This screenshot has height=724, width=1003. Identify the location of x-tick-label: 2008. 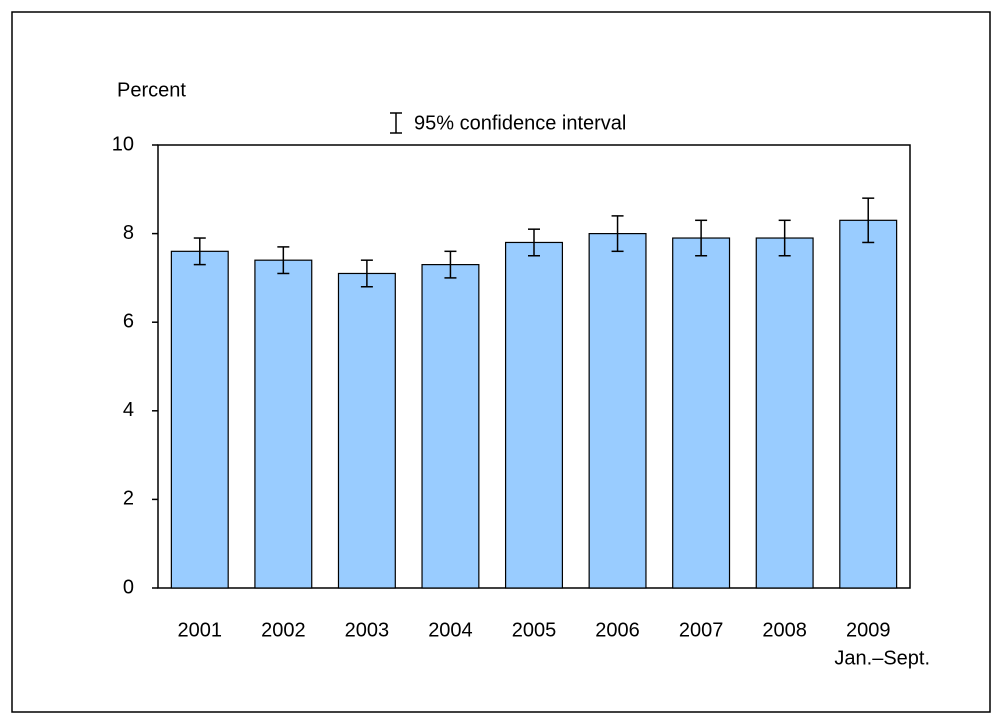
(784, 630).